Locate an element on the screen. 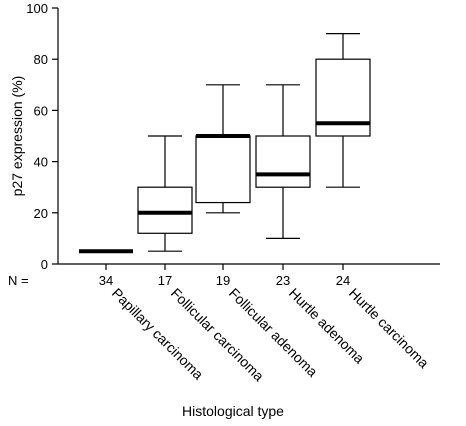  n-value-label: 24 is located at coordinates (343, 280).